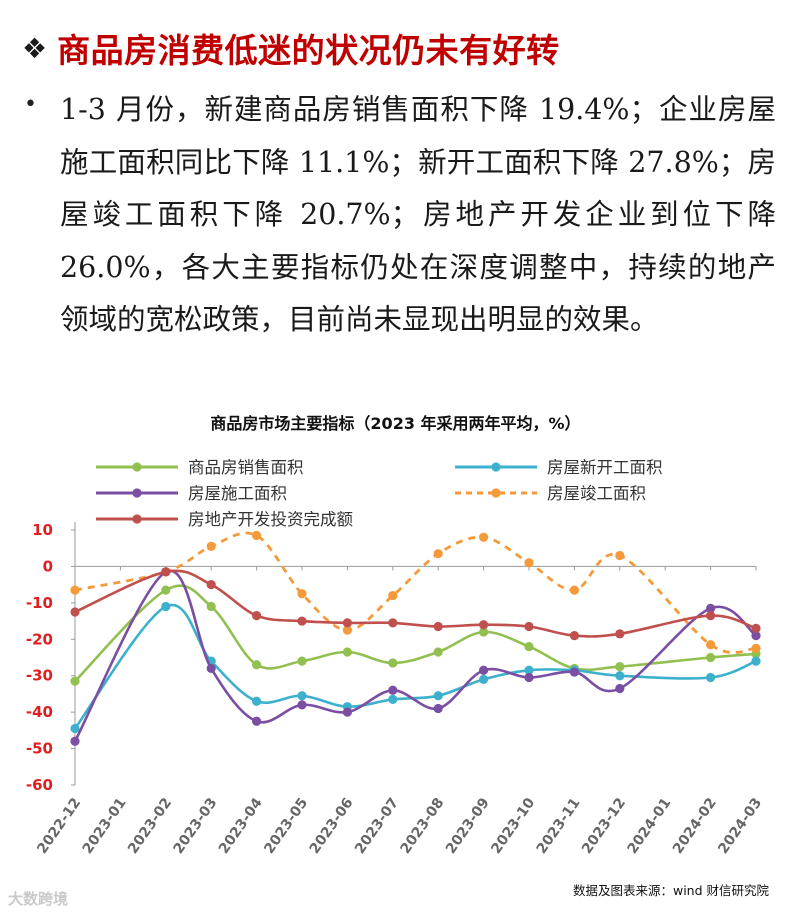 The image size is (791, 917). What do you see at coordinates (332, 826) in the screenshot?
I see `x-tick-label: 2023-06` at bounding box center [332, 826].